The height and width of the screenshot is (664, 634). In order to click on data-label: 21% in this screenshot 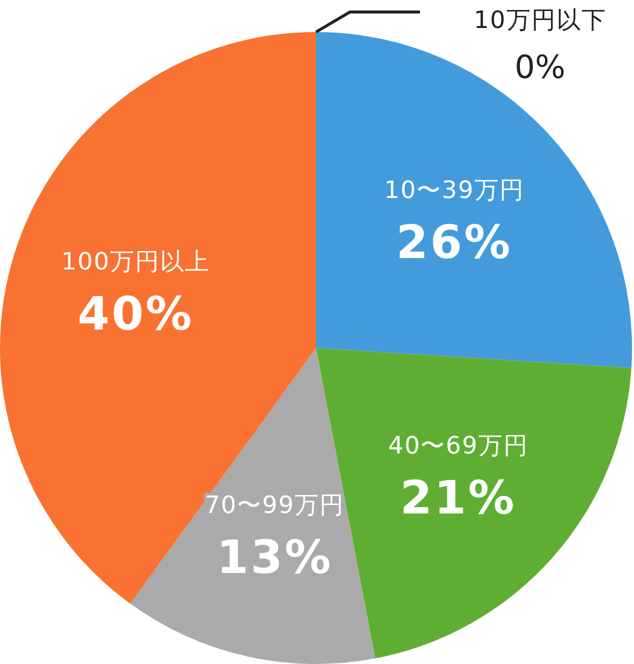, I will do `click(458, 497)`.